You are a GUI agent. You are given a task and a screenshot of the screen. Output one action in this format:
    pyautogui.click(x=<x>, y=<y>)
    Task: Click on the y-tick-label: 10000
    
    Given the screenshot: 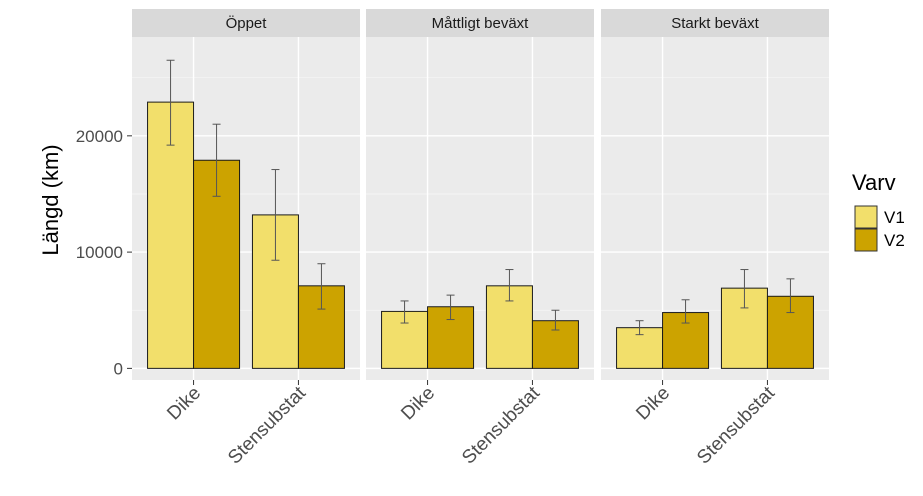 What is the action you would take?
    pyautogui.click(x=99, y=252)
    